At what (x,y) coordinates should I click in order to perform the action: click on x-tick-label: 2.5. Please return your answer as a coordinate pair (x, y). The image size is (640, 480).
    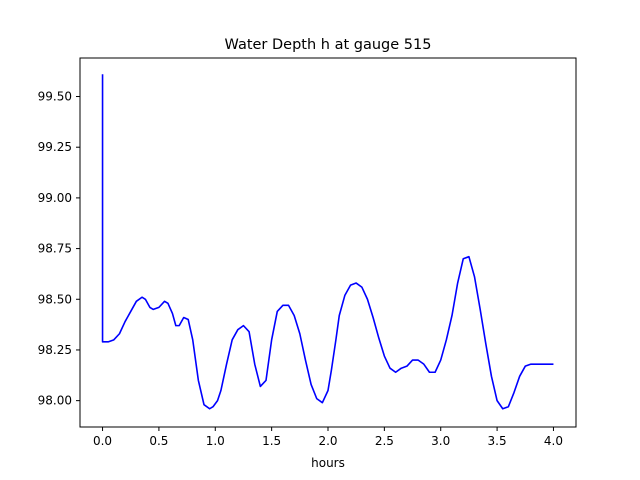
    Looking at the image, I should click on (384, 441).